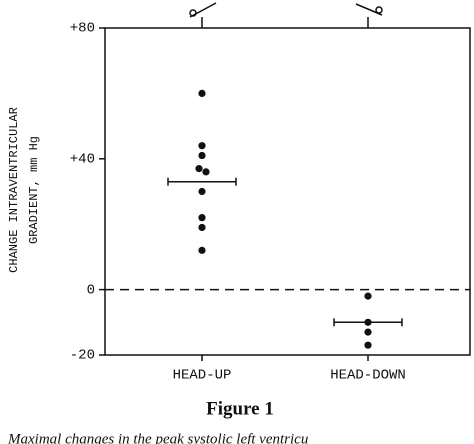  What do you see at coordinates (82, 356) in the screenshot?
I see `y-tick-label: -20` at bounding box center [82, 356].